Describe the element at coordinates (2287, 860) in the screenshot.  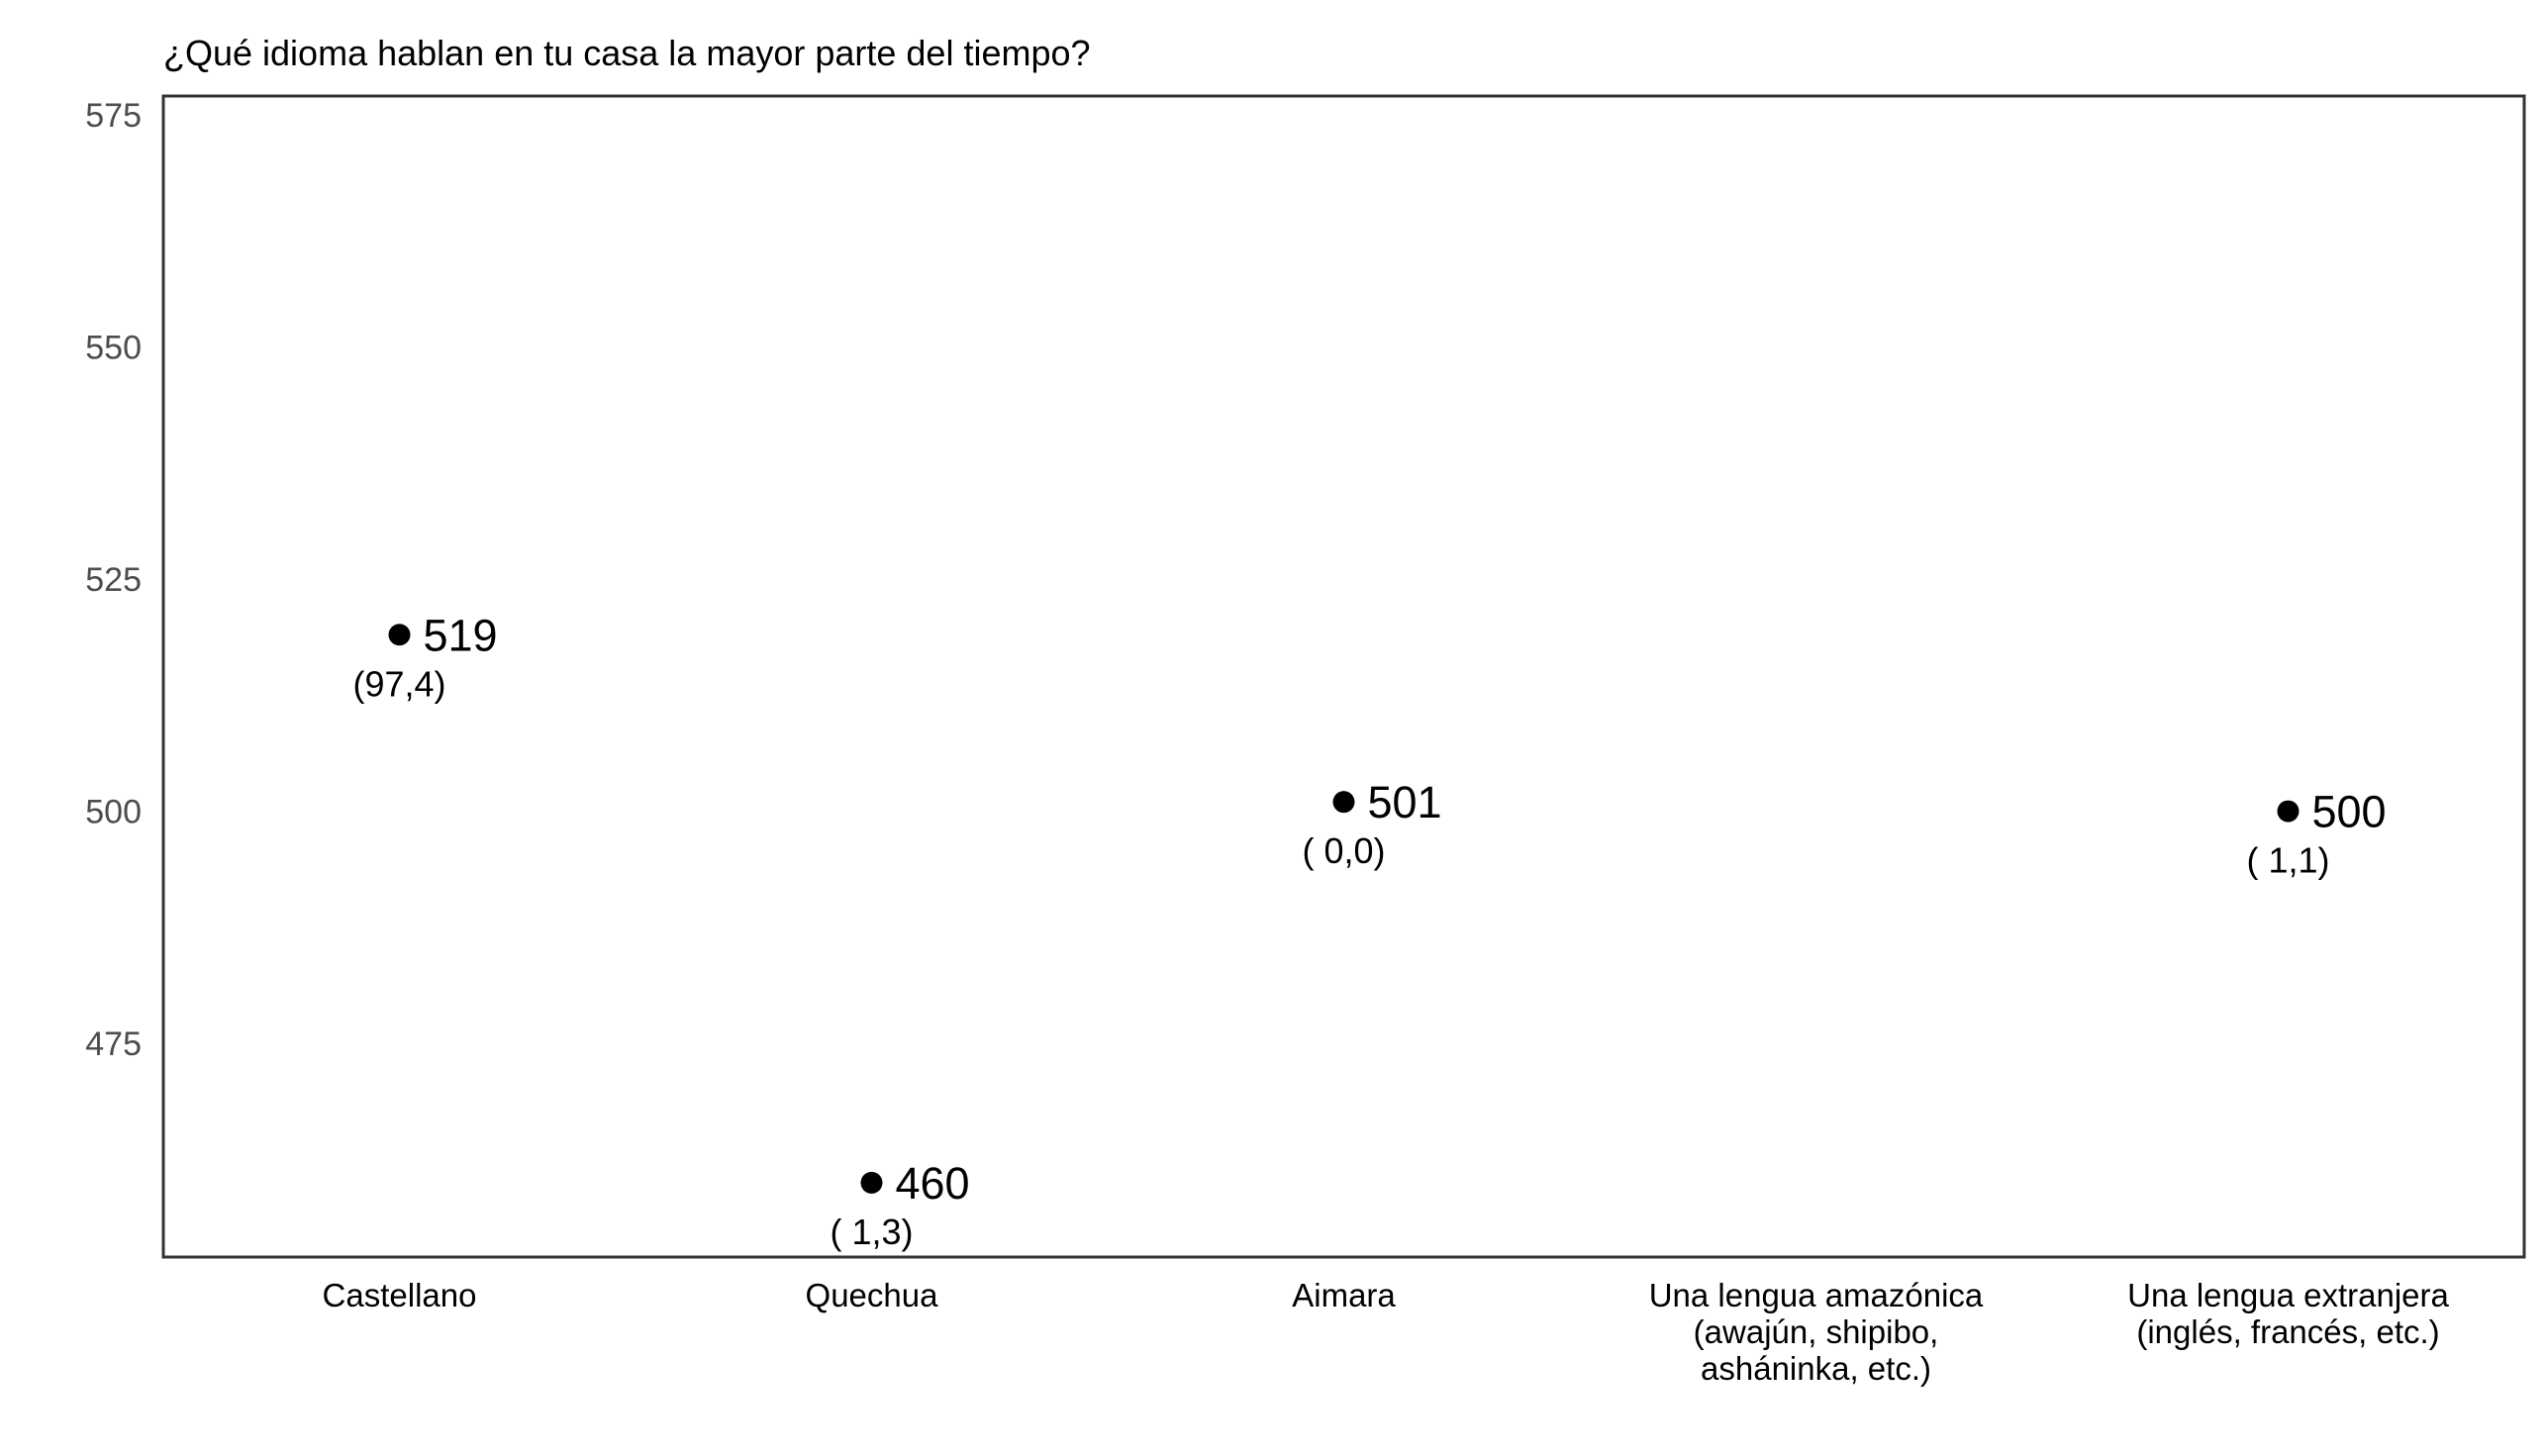
I see `data-point-percent-label: ( 1,1)` at that location.